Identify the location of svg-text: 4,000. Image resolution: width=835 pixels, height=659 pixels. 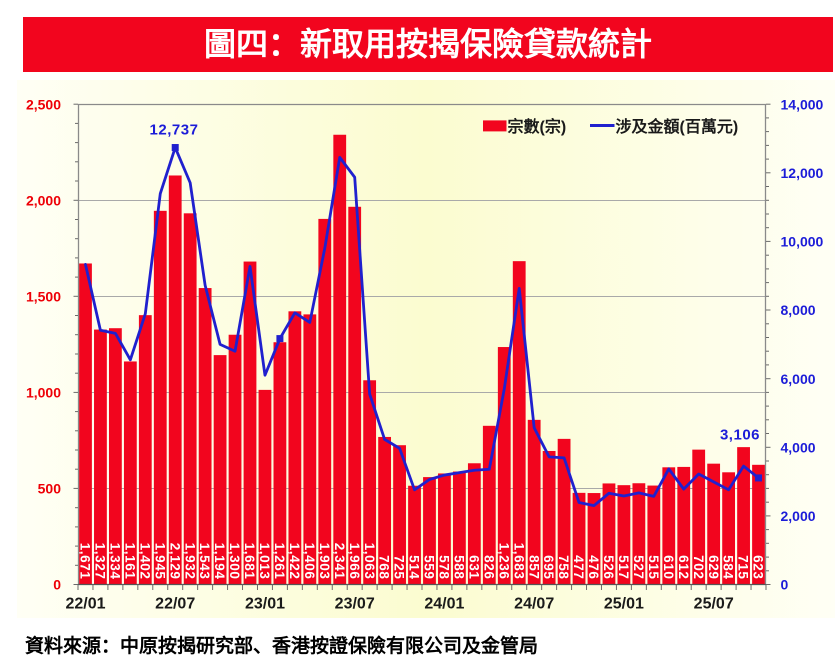
(798, 448).